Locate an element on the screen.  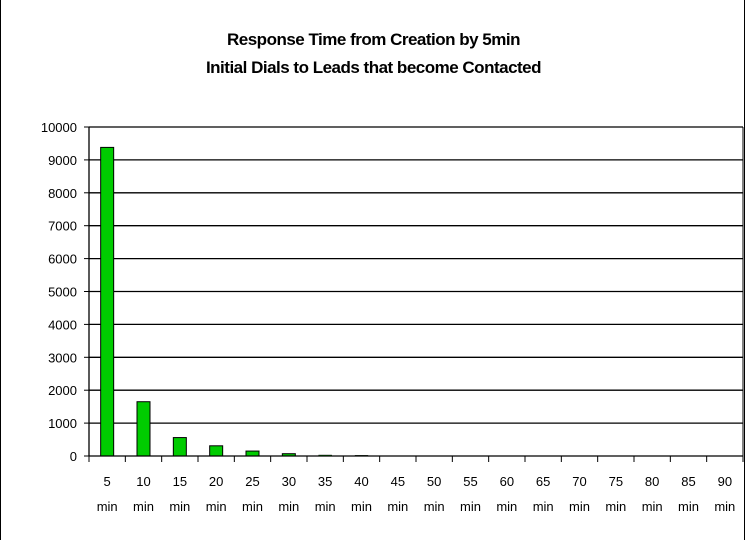
y-tick-label: 4000 is located at coordinates (62, 324).